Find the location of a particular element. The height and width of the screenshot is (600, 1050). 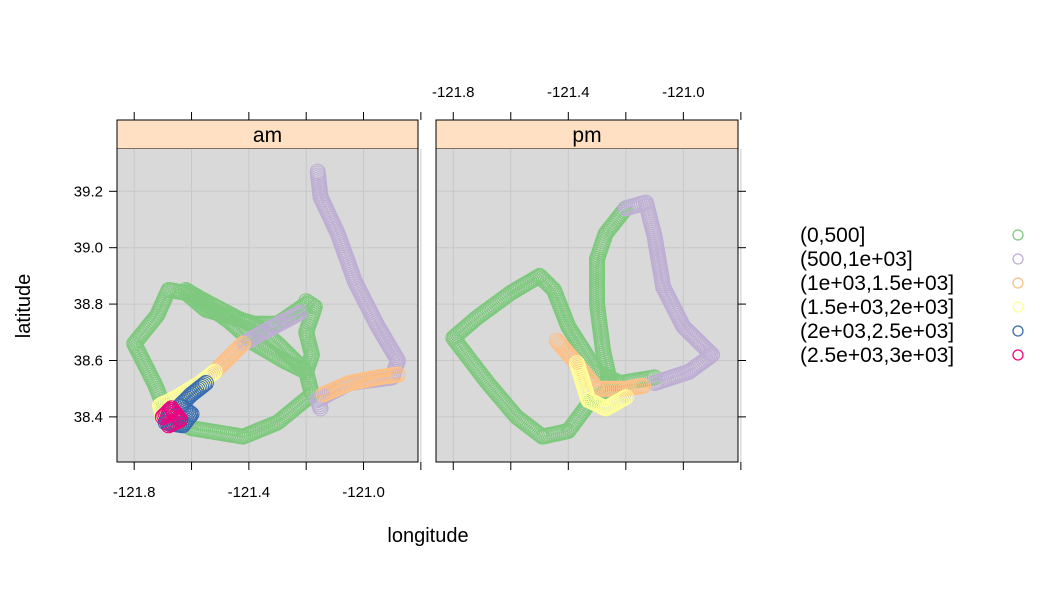

y-tick-label: 38.4 is located at coordinates (88, 417).